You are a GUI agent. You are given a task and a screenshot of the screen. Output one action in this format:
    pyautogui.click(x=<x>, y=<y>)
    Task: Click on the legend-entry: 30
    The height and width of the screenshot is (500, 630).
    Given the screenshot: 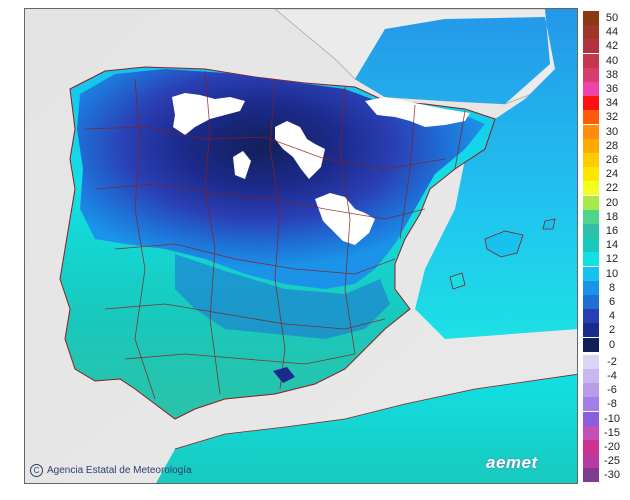 What is the action you would take?
    pyautogui.click(x=604, y=131)
    